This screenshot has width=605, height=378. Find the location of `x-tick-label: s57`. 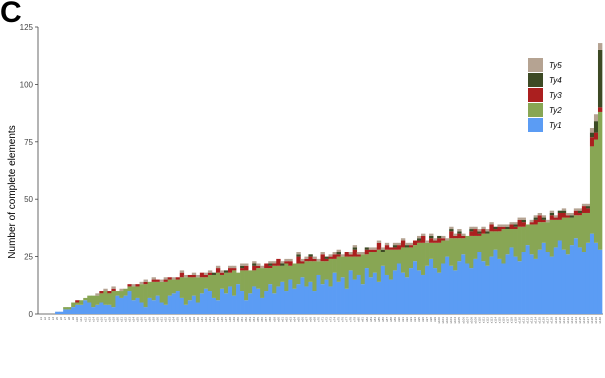

x-tick-label: s57 is located at coordinates (266, 319).